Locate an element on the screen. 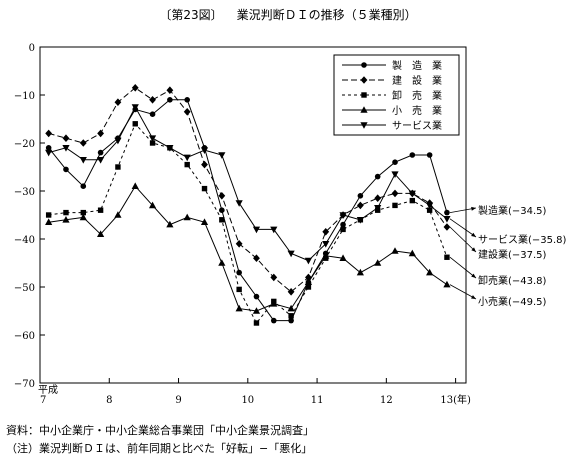 Image resolution: width=576 pixels, height=467 pixels. end-label: サービス業(−35.8) is located at coordinates (522, 239).